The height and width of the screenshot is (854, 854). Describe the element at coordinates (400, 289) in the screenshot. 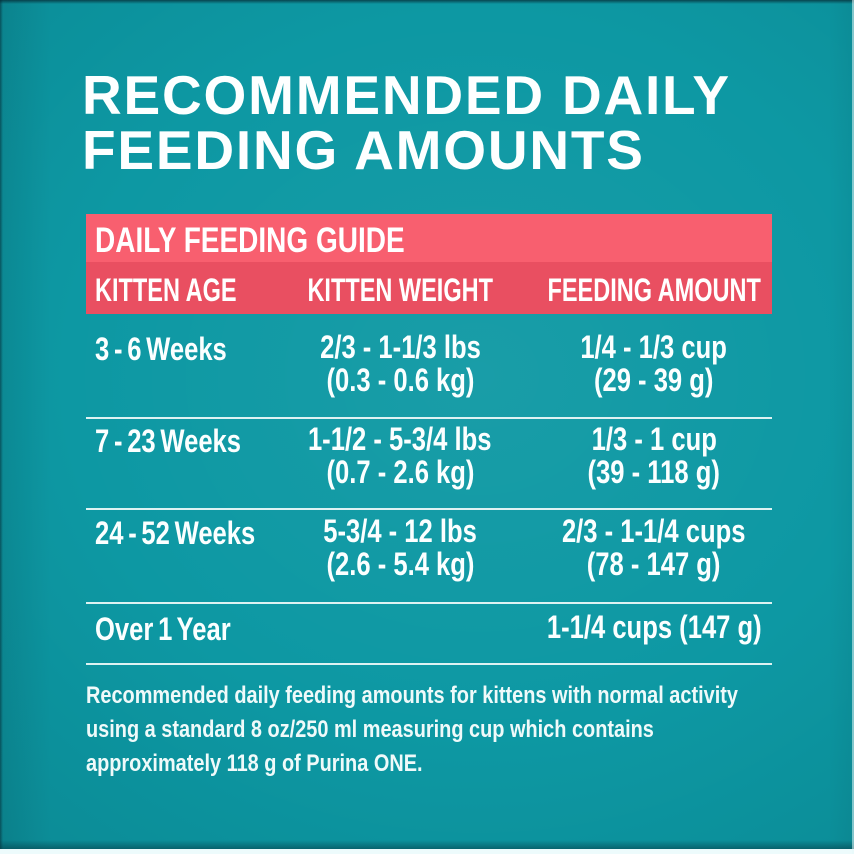

I see `column-header-kitten-weight: KITTEN WEIGHT` at that location.